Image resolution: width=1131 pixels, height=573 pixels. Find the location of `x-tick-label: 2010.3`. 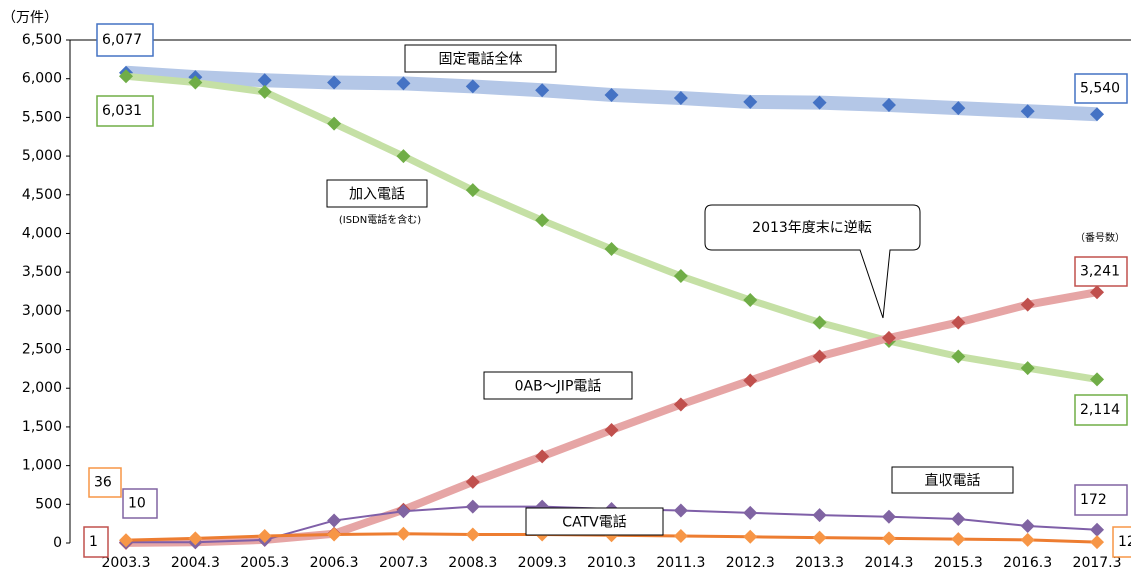

x-tick-label: 2010.3 is located at coordinates (611, 563).